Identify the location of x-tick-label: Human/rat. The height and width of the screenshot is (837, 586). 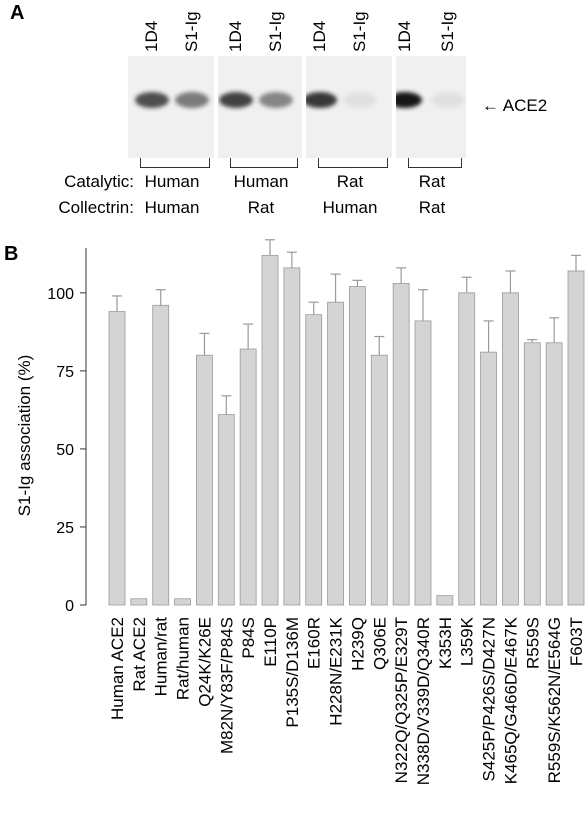
(161, 657).